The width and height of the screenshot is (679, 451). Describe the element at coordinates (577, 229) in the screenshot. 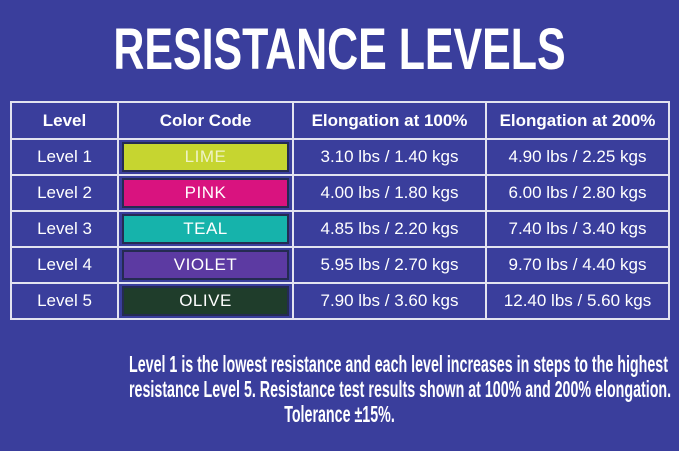

I see `elongation-200-cell: 7.40 lbs / 3.40 kgs` at that location.